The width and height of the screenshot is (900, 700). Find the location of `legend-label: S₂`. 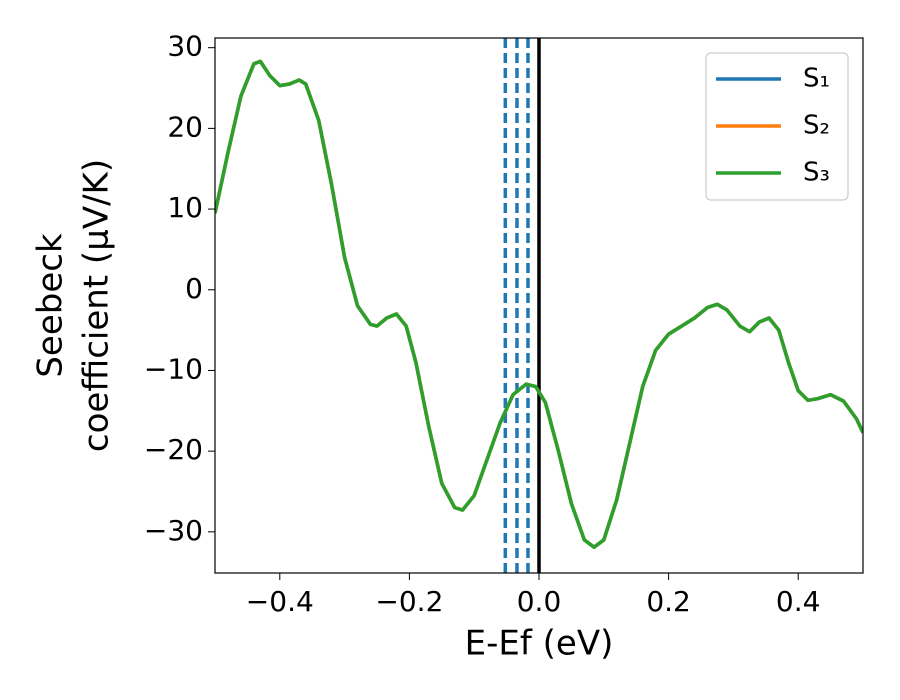

legend-label: S₂ is located at coordinates (816, 126).